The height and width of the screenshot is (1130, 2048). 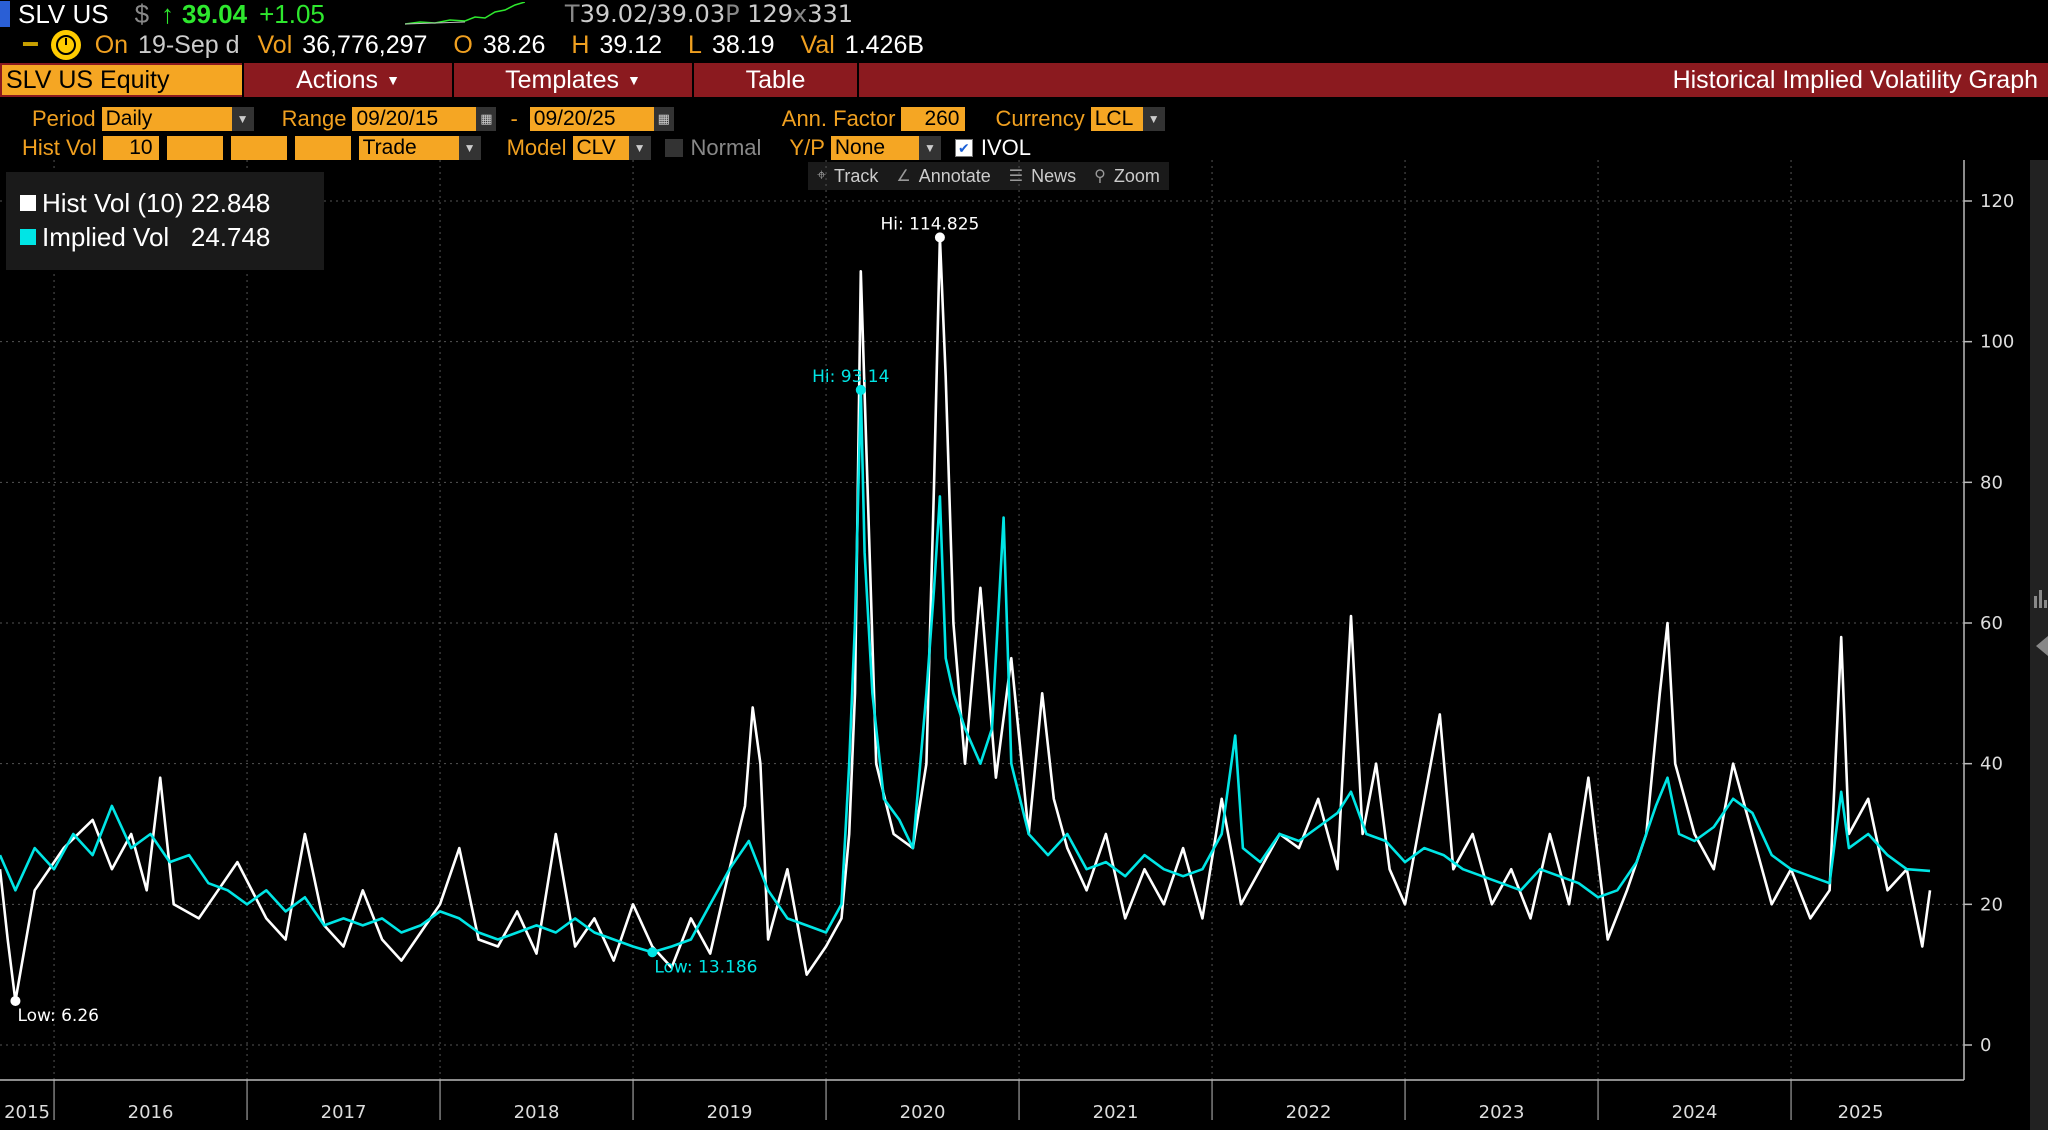 I want to click on low-value: 38.19, so click(x=743, y=44).